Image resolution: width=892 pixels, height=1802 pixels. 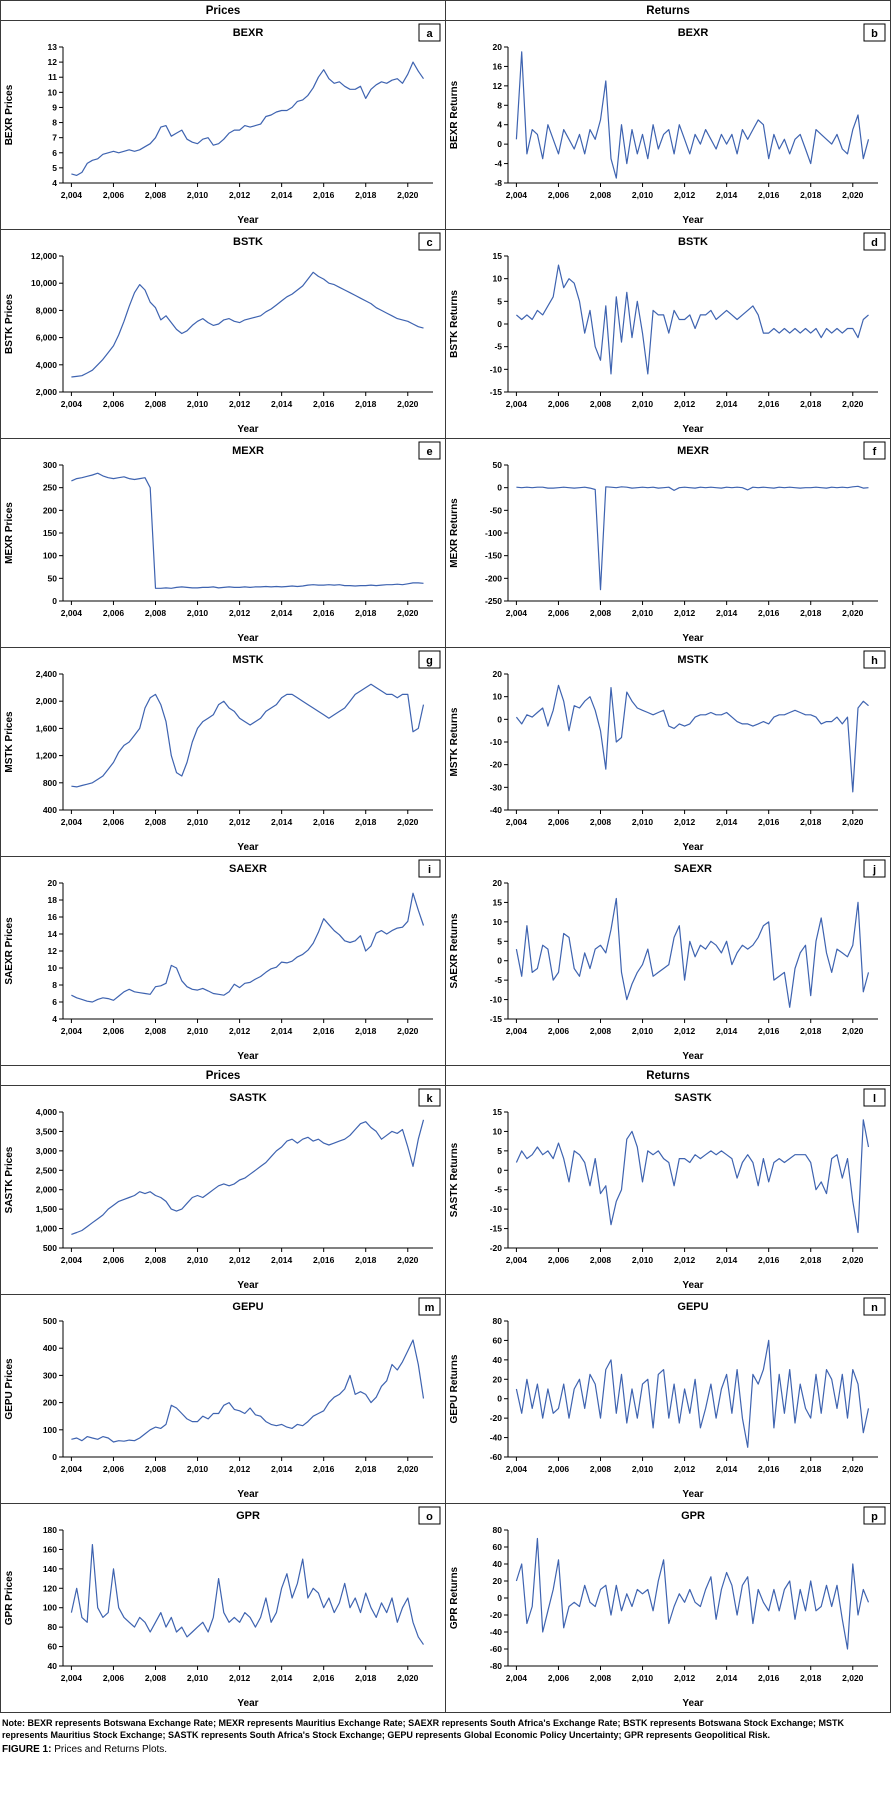 I want to click on y-tick-label: 60, so click(x=498, y=1340).